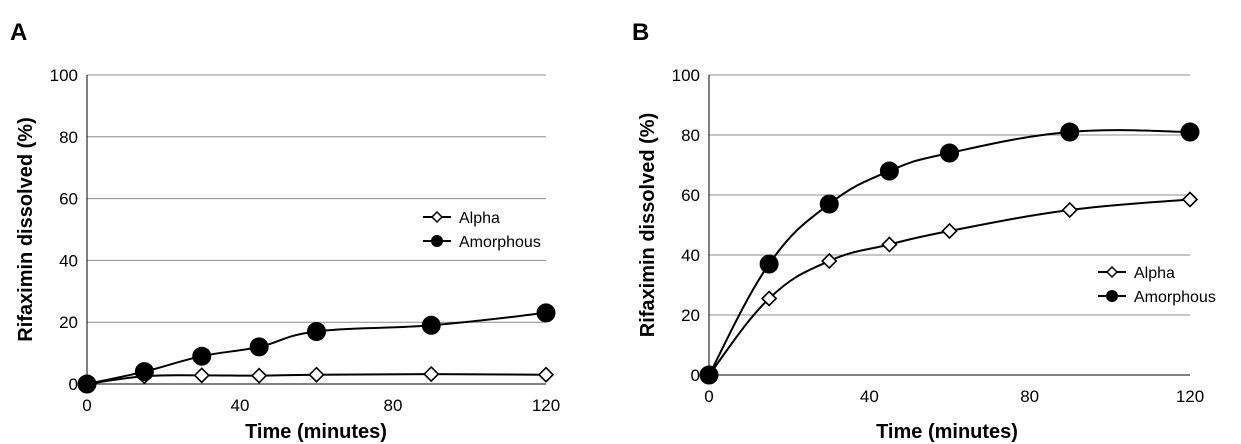  I want to click on panel-letter: A, so click(18, 32).